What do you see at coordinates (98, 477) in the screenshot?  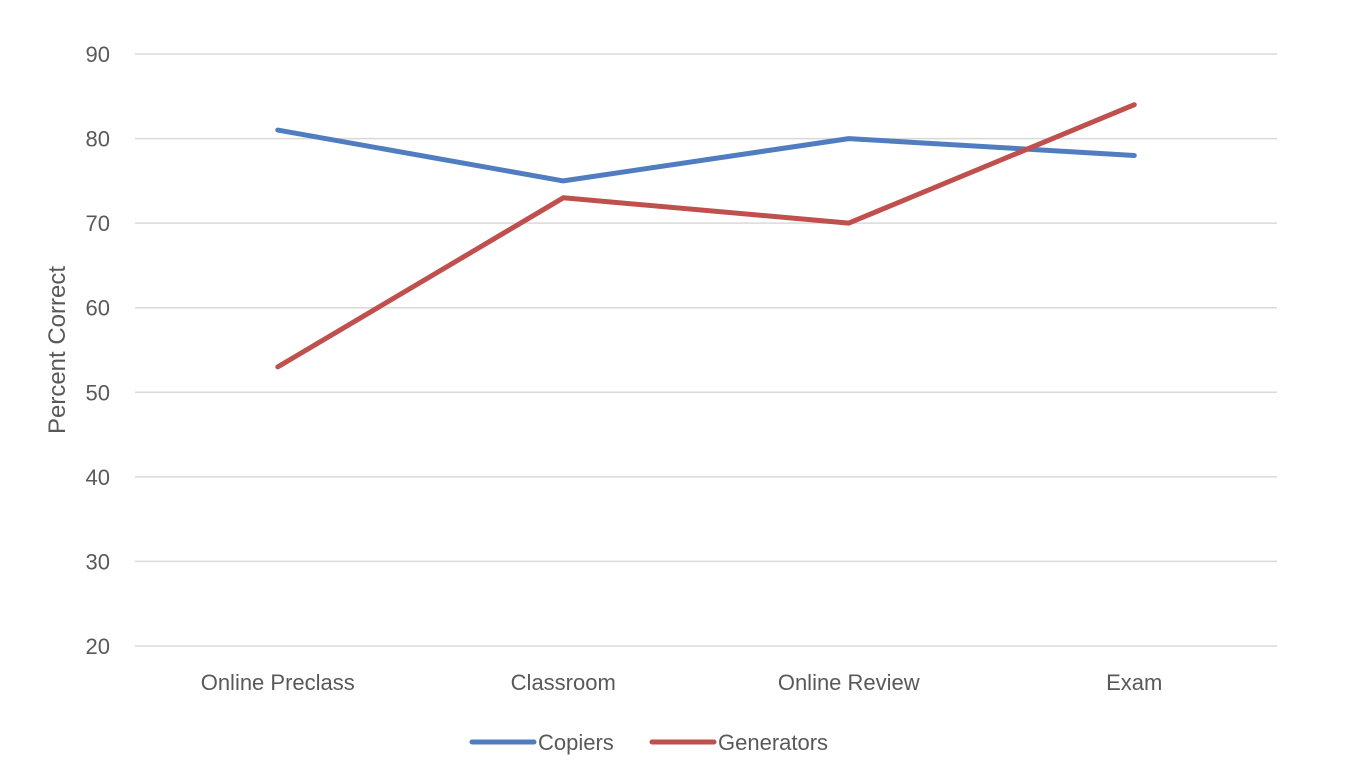 I see `y-tick-label: 40` at bounding box center [98, 477].